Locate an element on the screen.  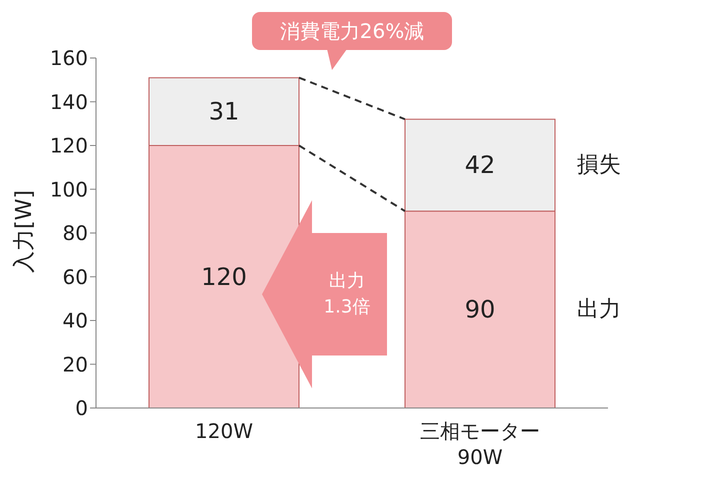
series-label: 損失 is located at coordinates (599, 165).